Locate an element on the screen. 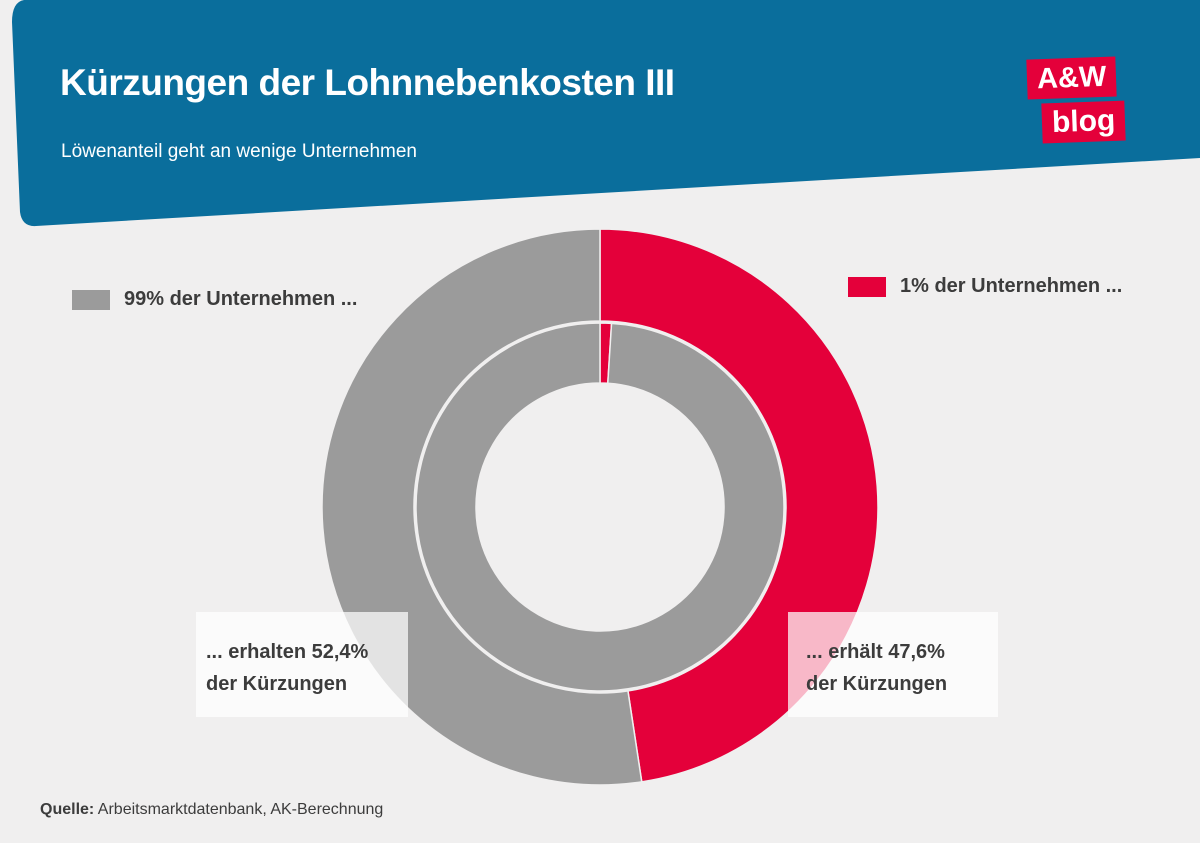 This screenshot has width=1200, height=843. inner-ring is located at coordinates (600, 507).